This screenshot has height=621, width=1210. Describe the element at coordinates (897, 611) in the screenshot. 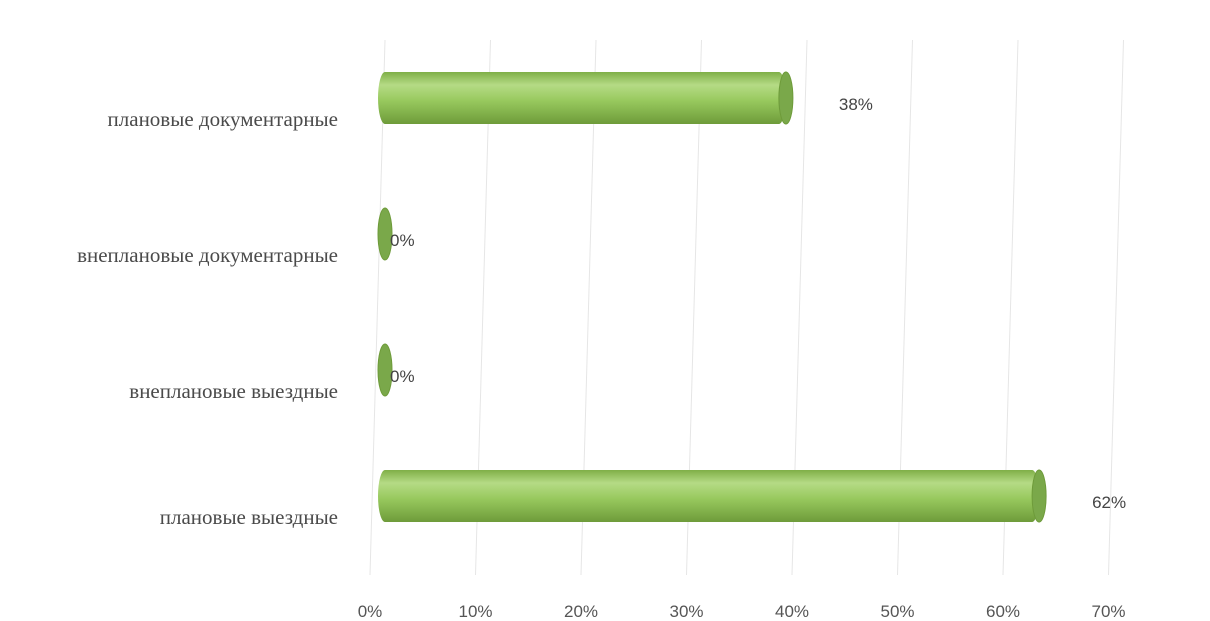

I see `x-tick-label: 50%` at that location.